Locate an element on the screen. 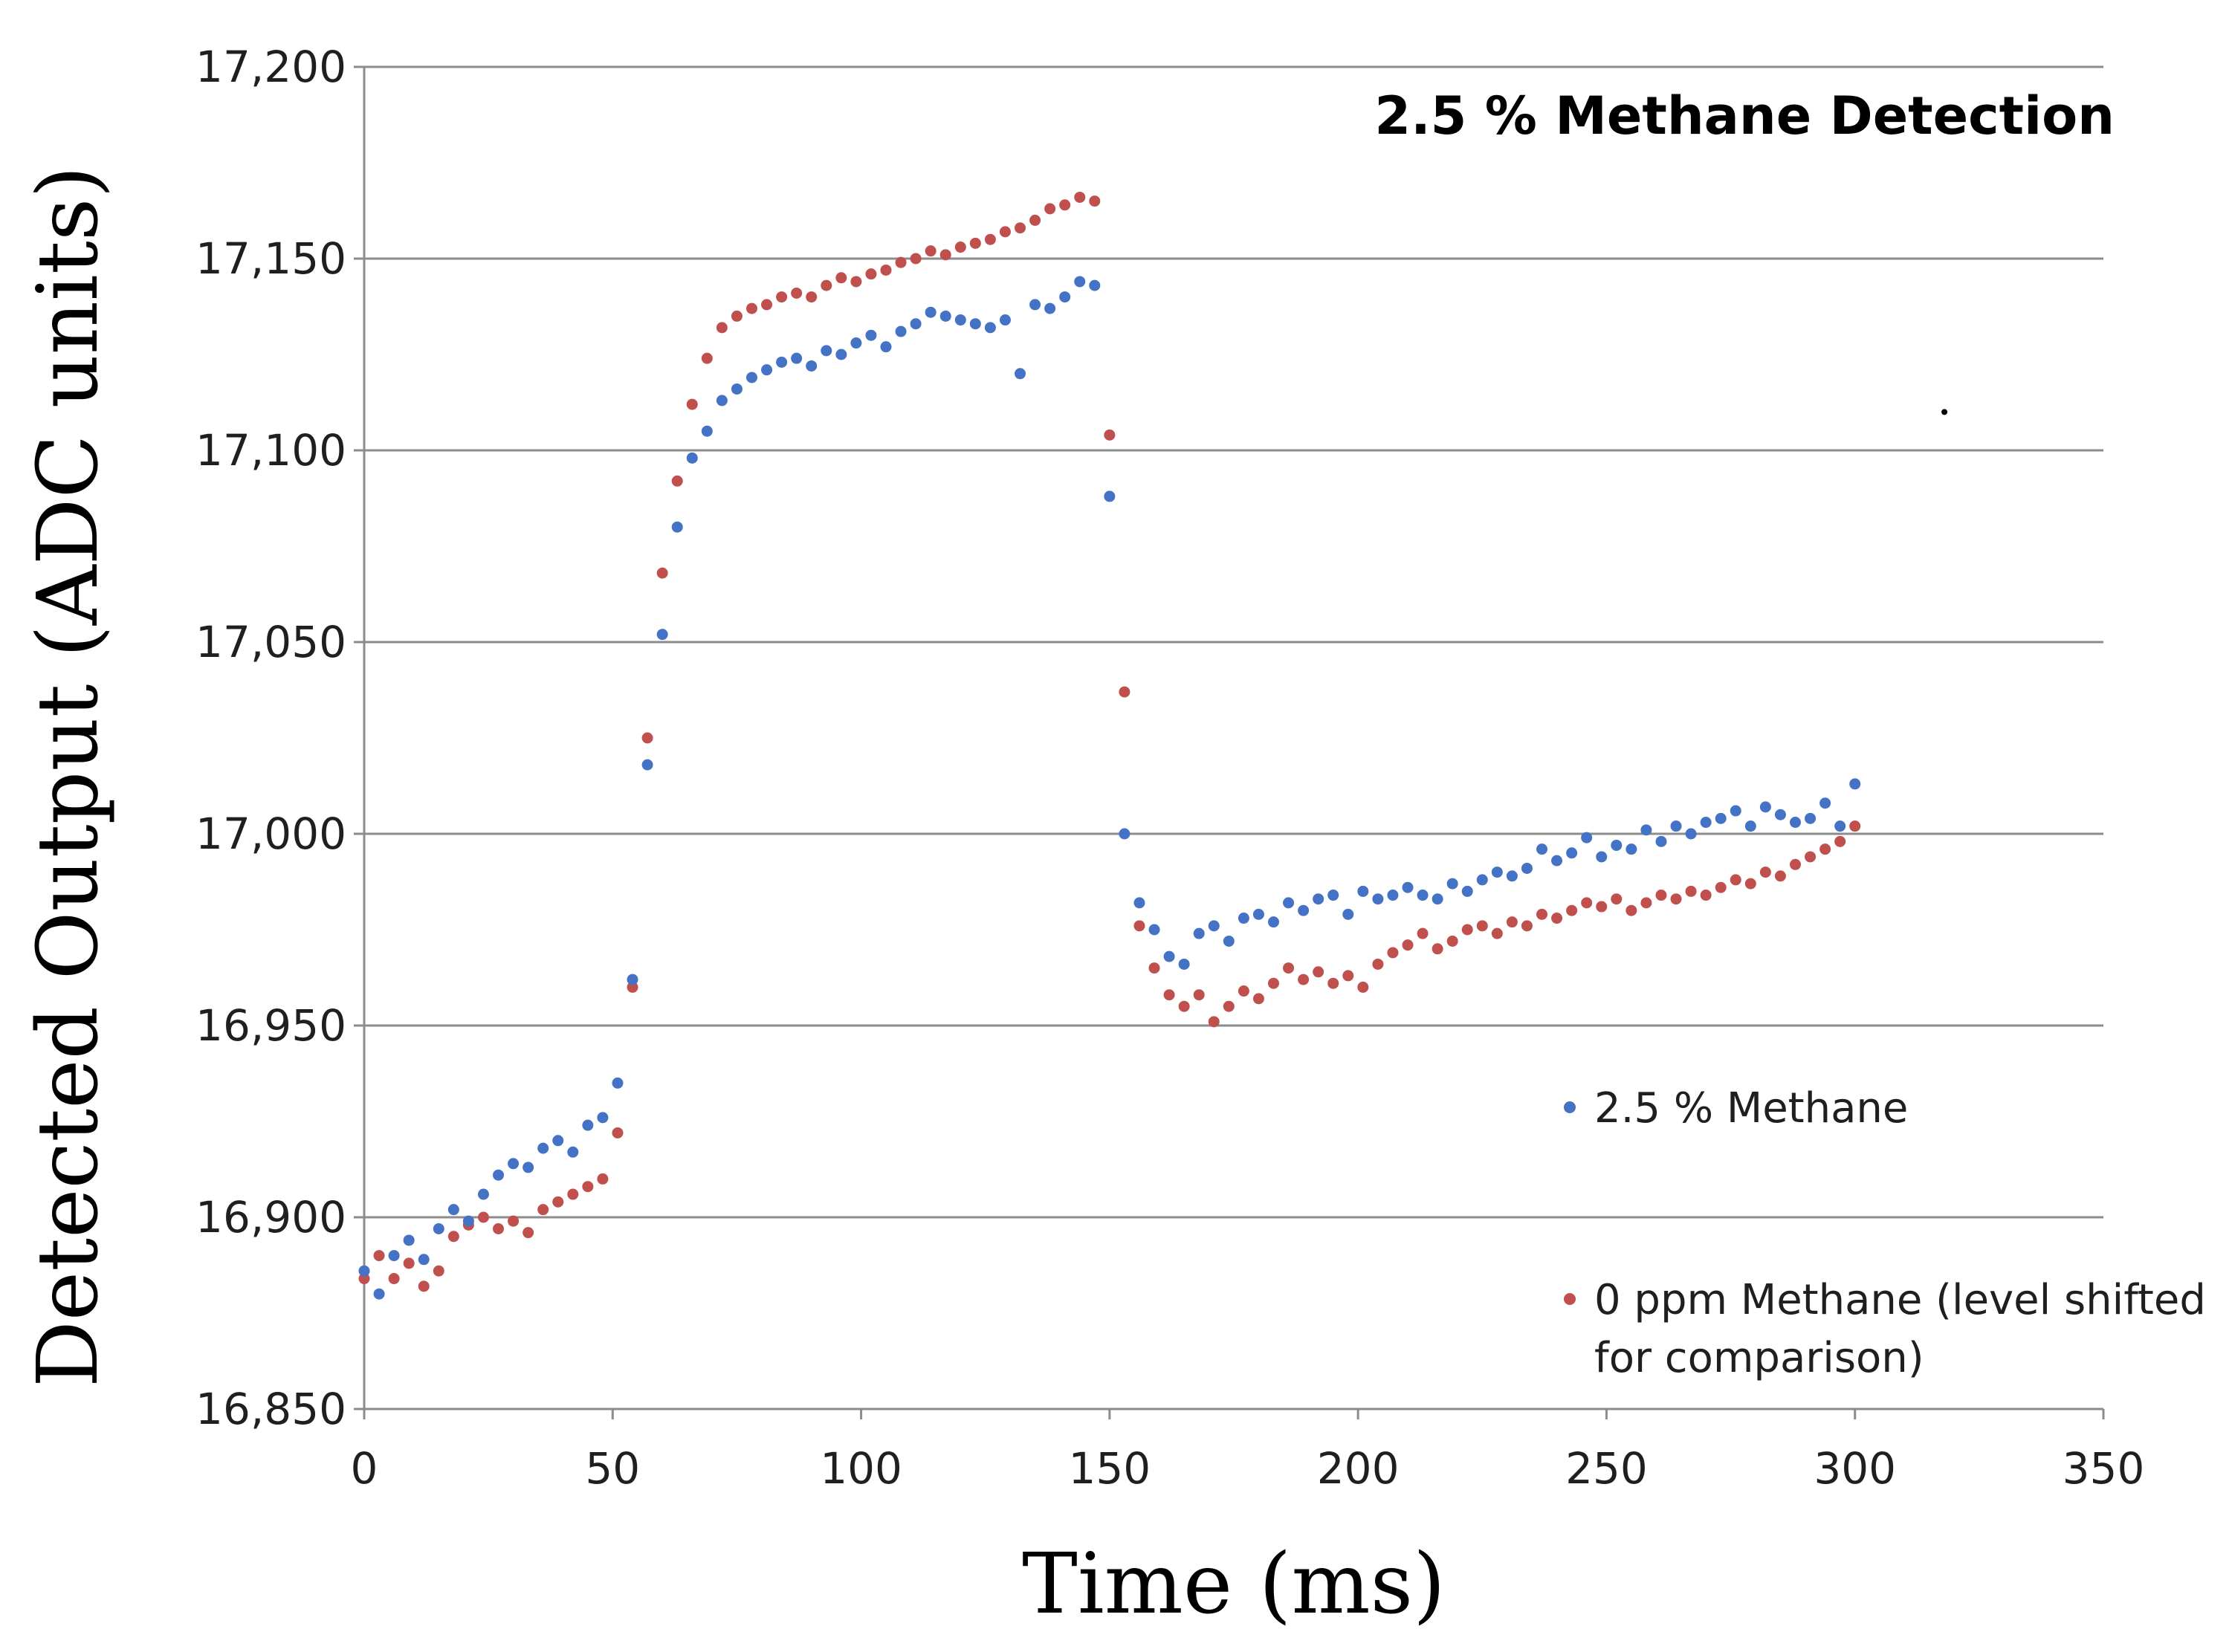 The width and height of the screenshot is (2232, 1652). x-tick-label: 200 is located at coordinates (1358, 1468).